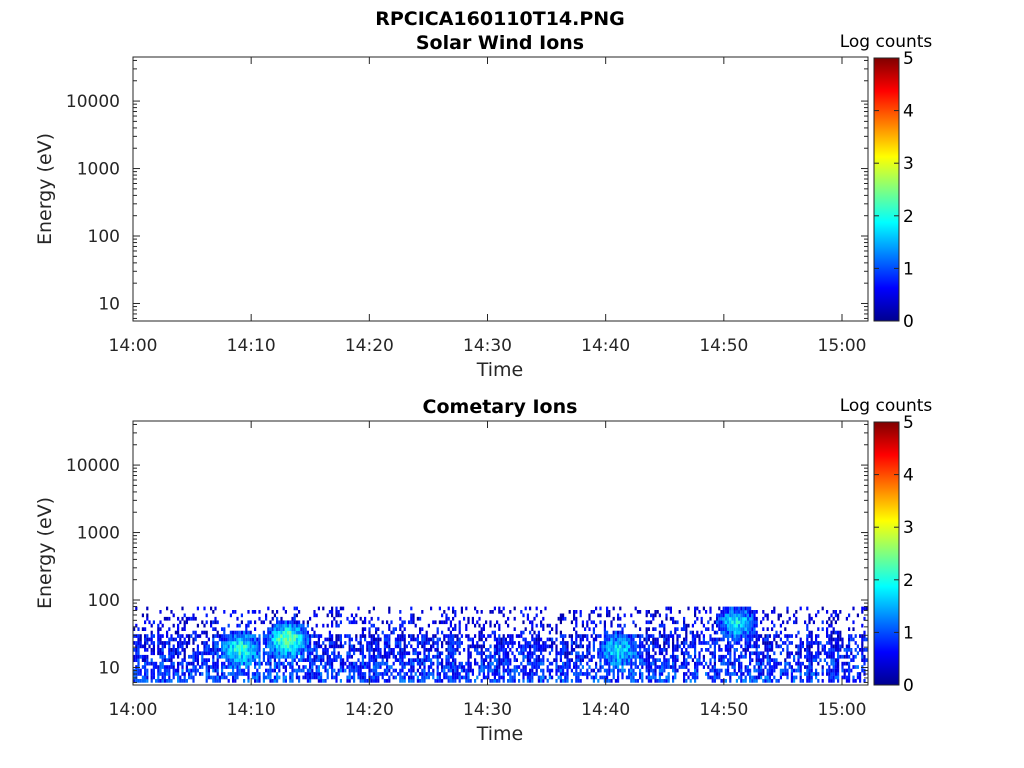  Describe the element at coordinates (886, 189) in the screenshot. I see `colorbar-scale` at that location.